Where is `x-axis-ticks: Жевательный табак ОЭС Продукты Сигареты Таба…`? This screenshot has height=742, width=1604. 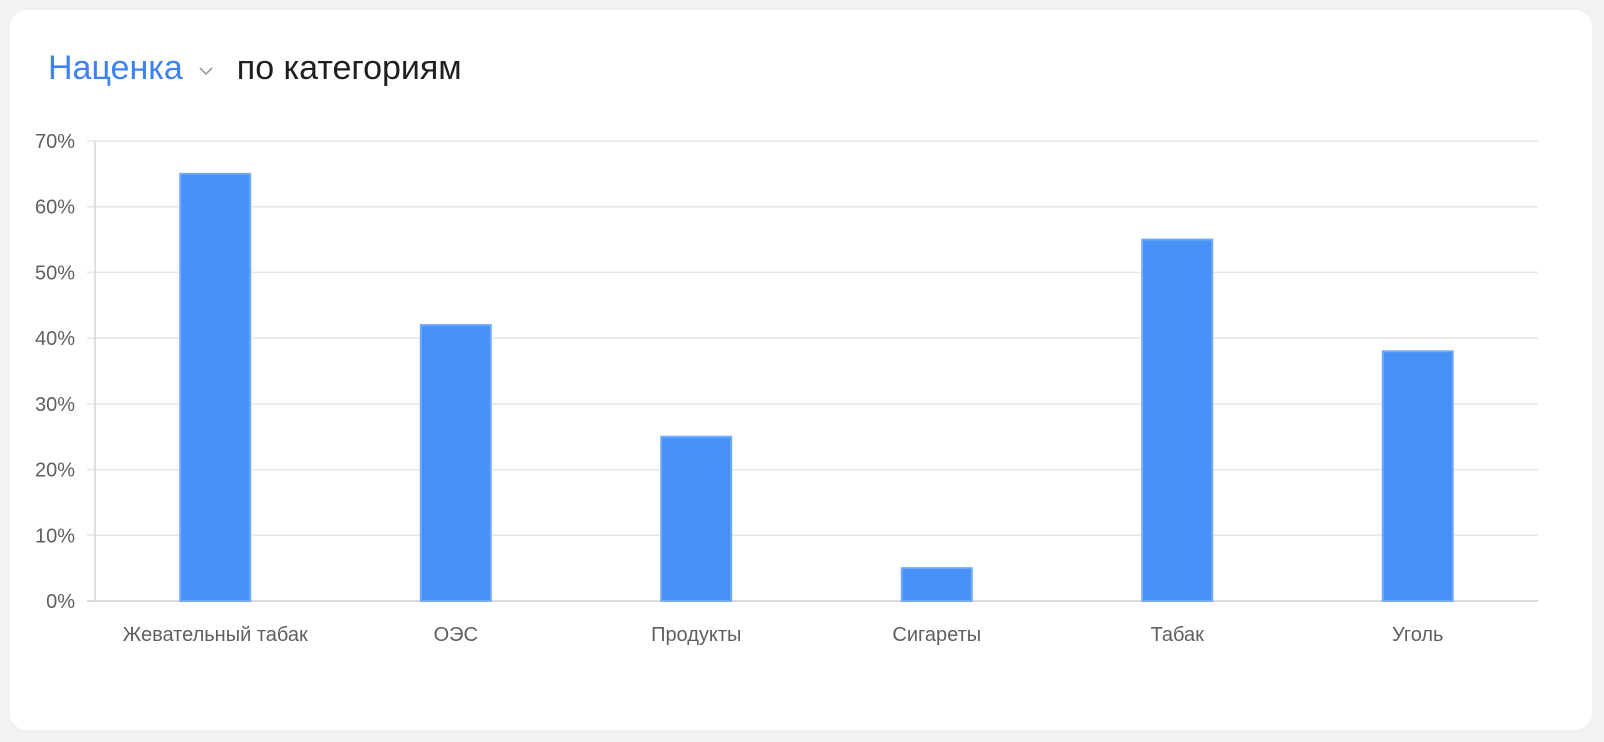 x-axis-ticks: Жевательный табак ОЭС Продукты Сигареты Таба… is located at coordinates (783, 635).